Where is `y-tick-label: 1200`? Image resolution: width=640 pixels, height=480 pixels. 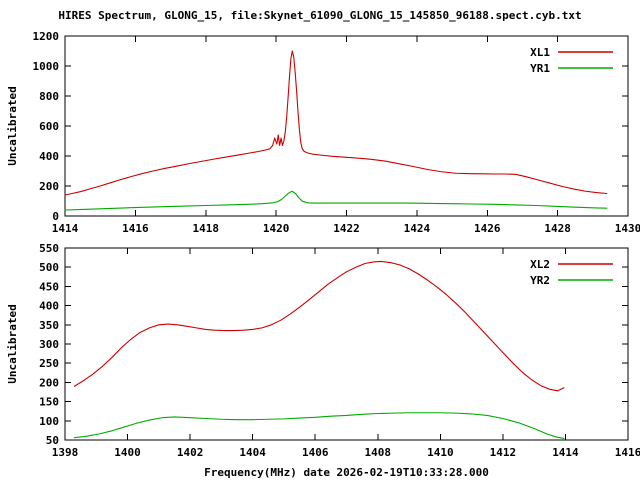
y-tick-label: 1200 is located at coordinates (46, 36).